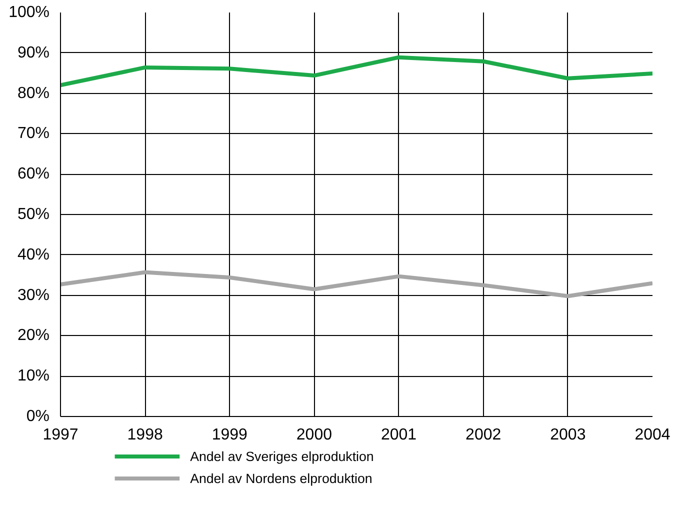 The height and width of the screenshot is (526, 683). Describe the element at coordinates (652, 435) in the screenshot. I see `x-tick-label: 2004` at that location.